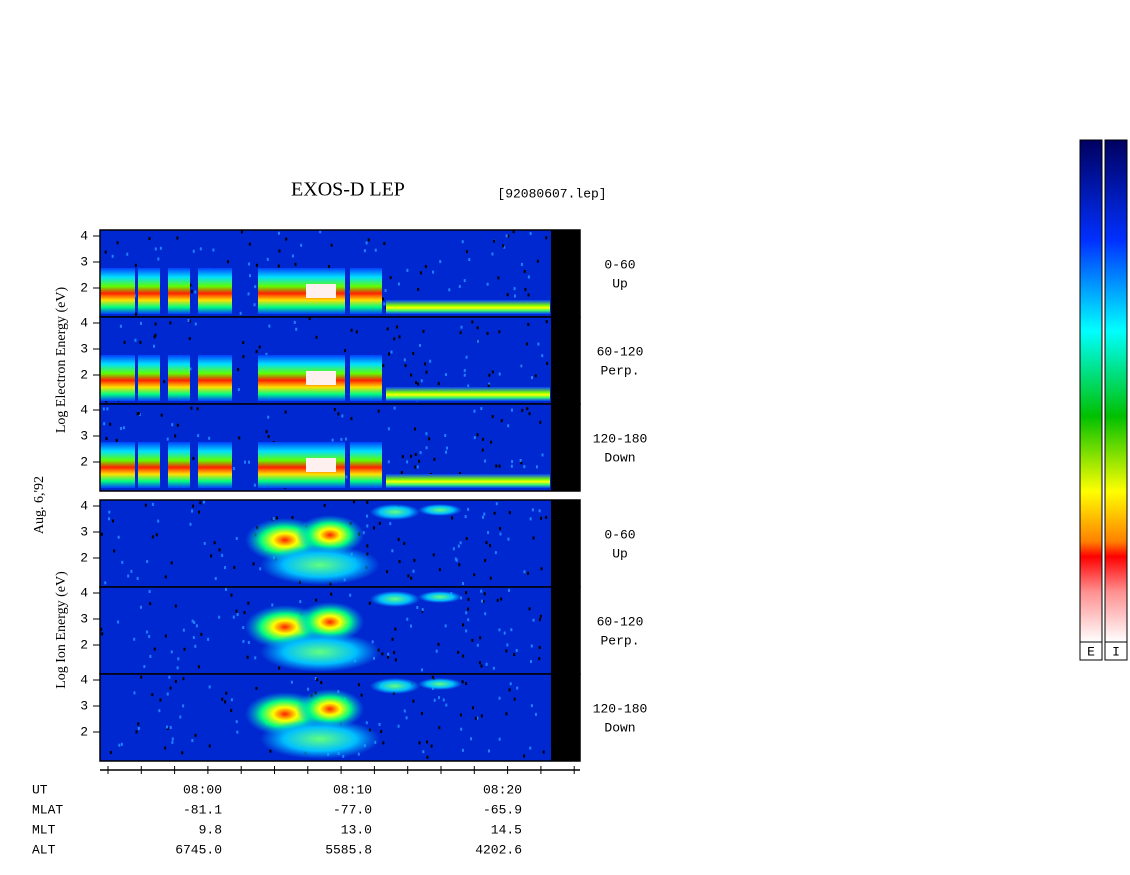  What do you see at coordinates (551, 193) in the screenshot?
I see `file-name: [92080607.lep]` at bounding box center [551, 193].